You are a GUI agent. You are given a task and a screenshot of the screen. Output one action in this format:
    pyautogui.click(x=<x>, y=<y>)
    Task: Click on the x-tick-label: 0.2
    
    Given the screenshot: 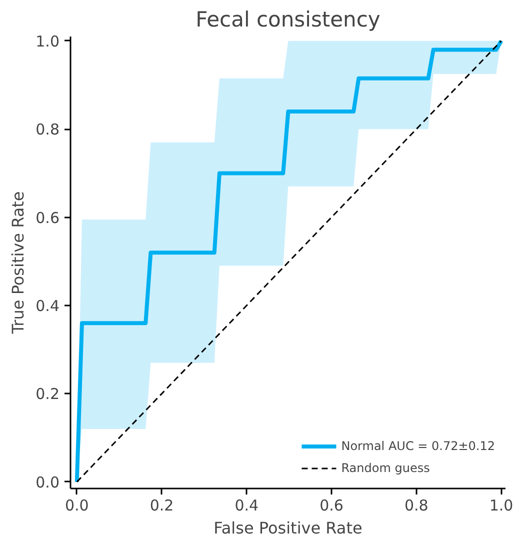 What is the action you would take?
    pyautogui.click(x=162, y=505)
    